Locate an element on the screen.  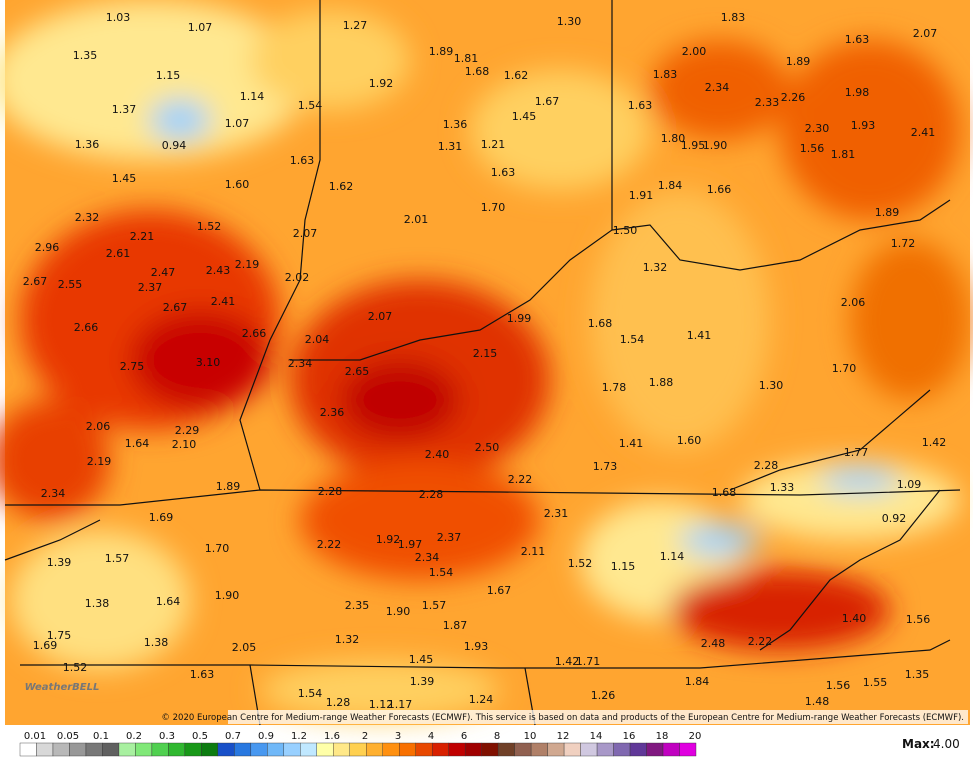
value-label: 1.73 is located at coordinates (605, 466).